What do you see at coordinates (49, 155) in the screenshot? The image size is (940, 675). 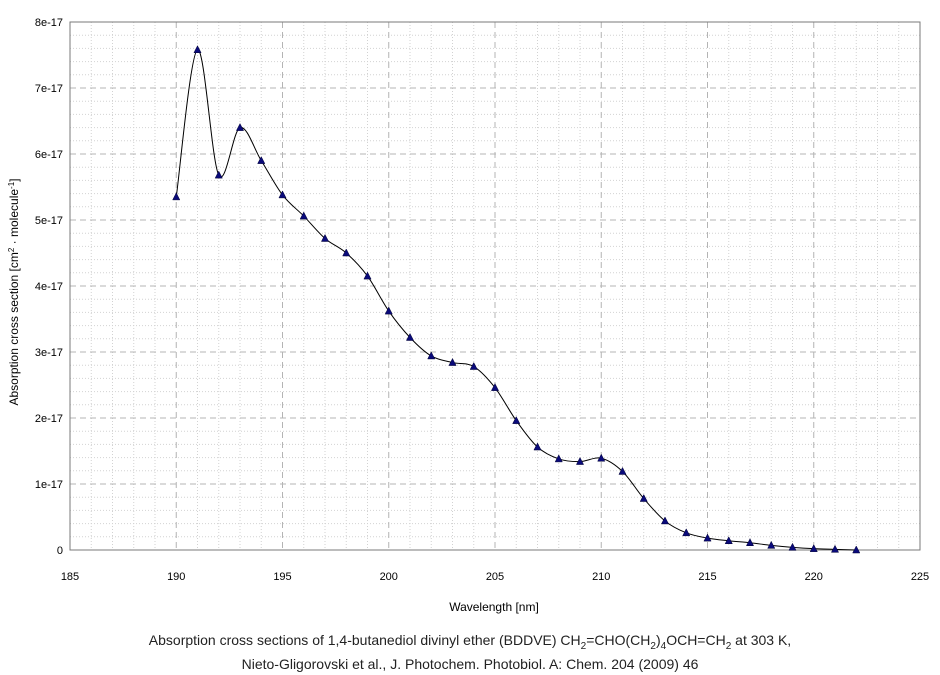 I see `y-tick-label: 6e-17` at bounding box center [49, 155].